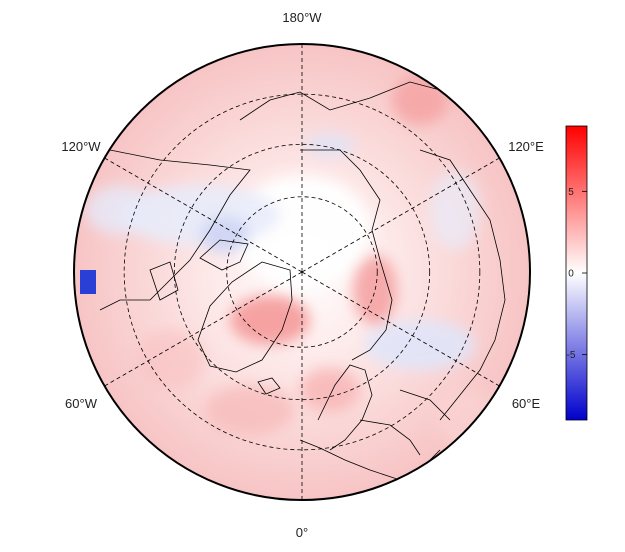 The image size is (625, 552). What do you see at coordinates (571, 192) in the screenshot?
I see `colorbar-tick-label: 5` at bounding box center [571, 192].